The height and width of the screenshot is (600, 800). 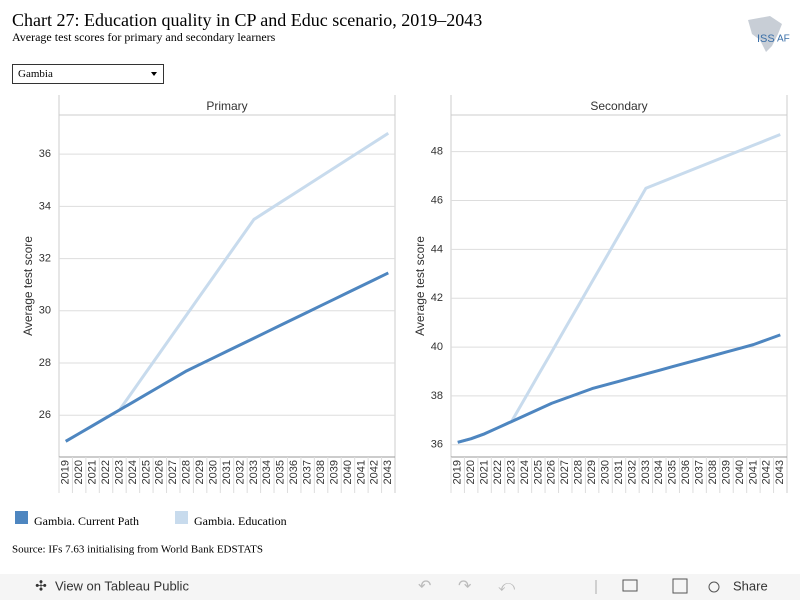 I want to click on y-tick-label: 42, so click(x=437, y=298).